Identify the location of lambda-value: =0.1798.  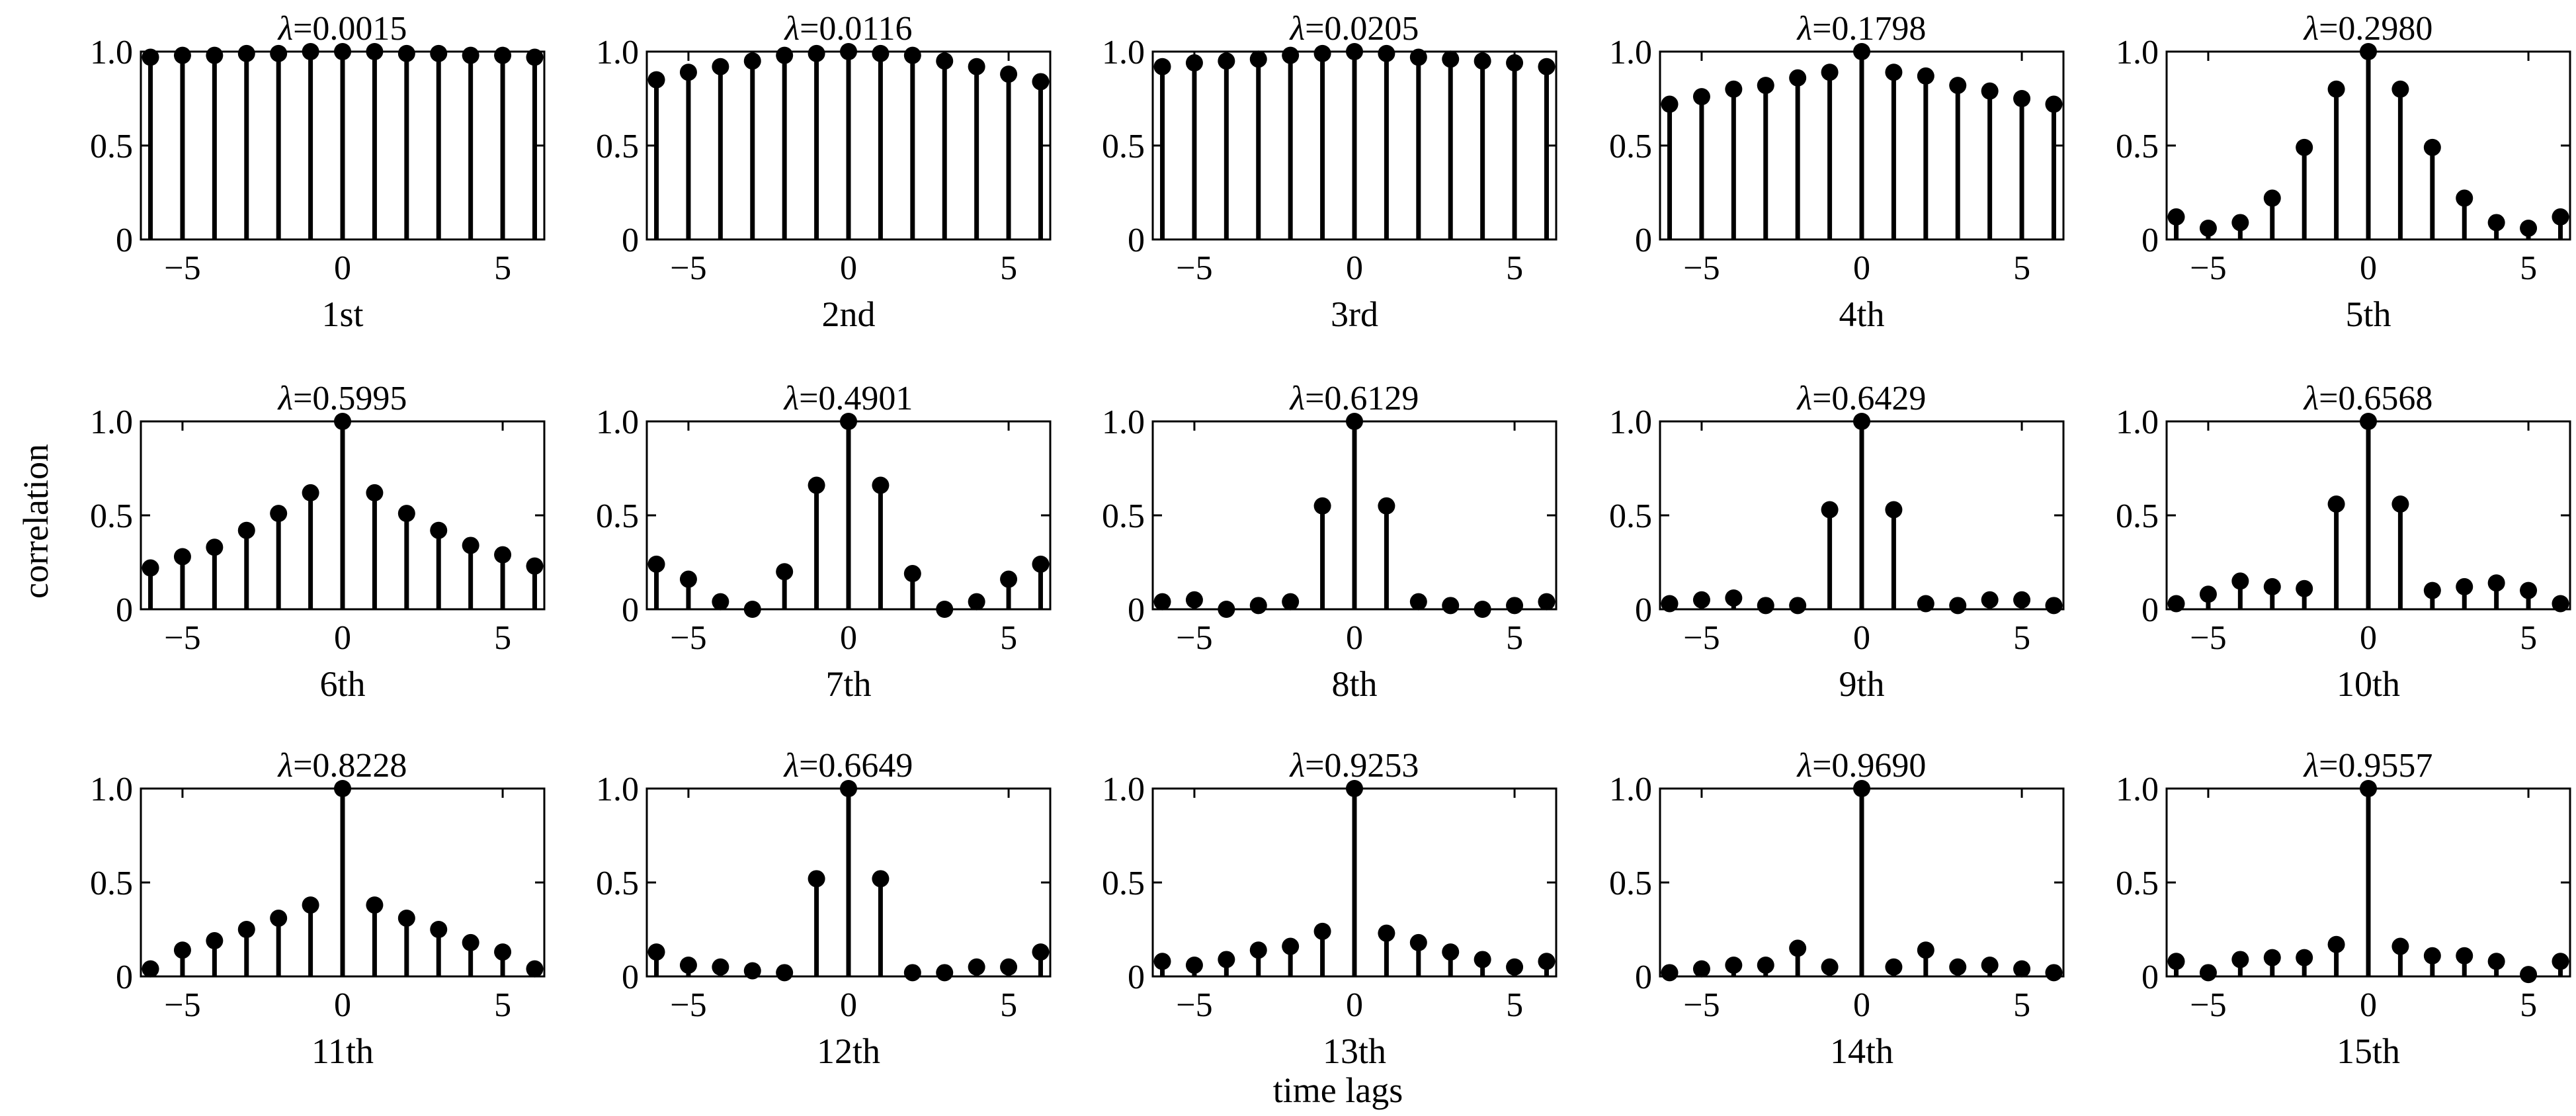
(1869, 29).